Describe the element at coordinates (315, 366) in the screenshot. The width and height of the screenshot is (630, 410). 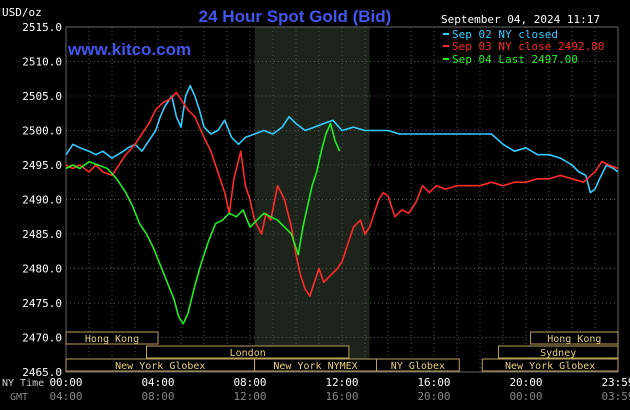
I see `session-label: New York NYMEX` at that location.